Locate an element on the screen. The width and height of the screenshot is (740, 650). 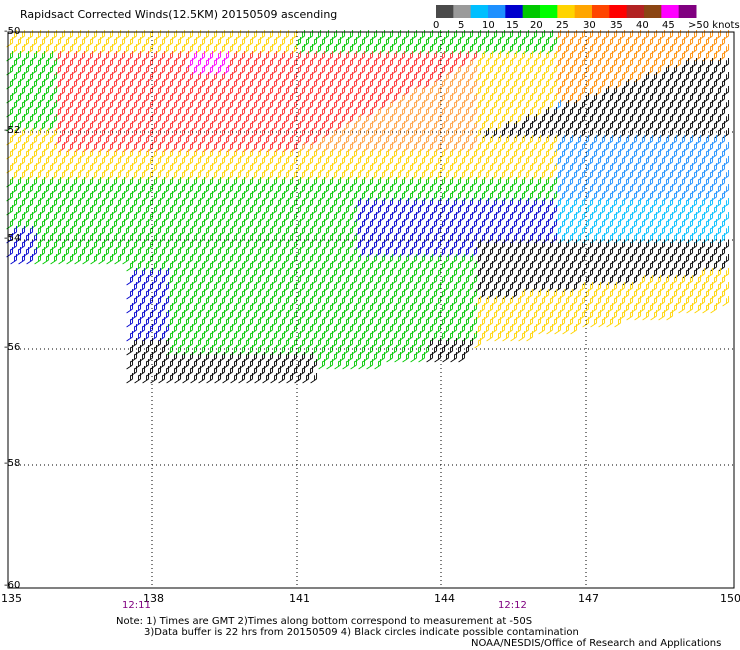
x-tick-label: 144 is located at coordinates (444, 598).